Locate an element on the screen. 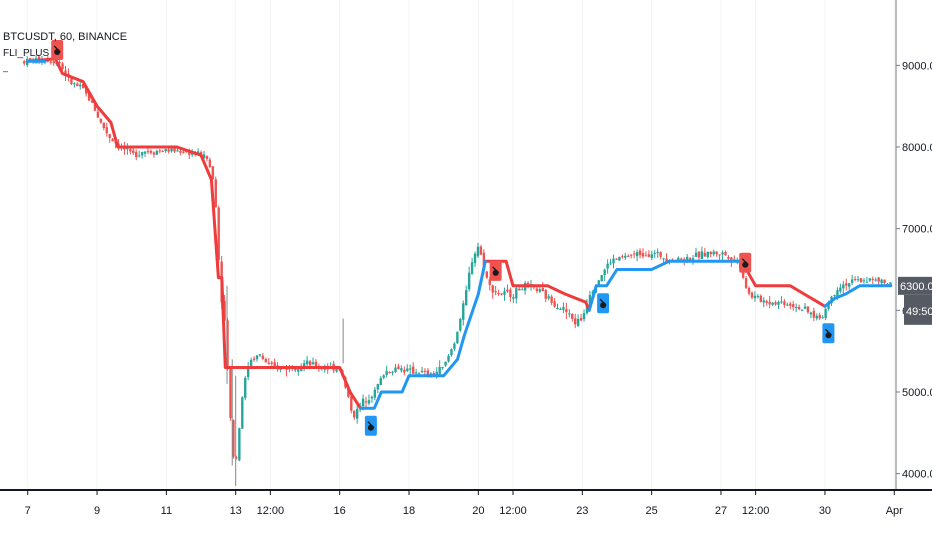  last-price-badge is located at coordinates (915, 285).